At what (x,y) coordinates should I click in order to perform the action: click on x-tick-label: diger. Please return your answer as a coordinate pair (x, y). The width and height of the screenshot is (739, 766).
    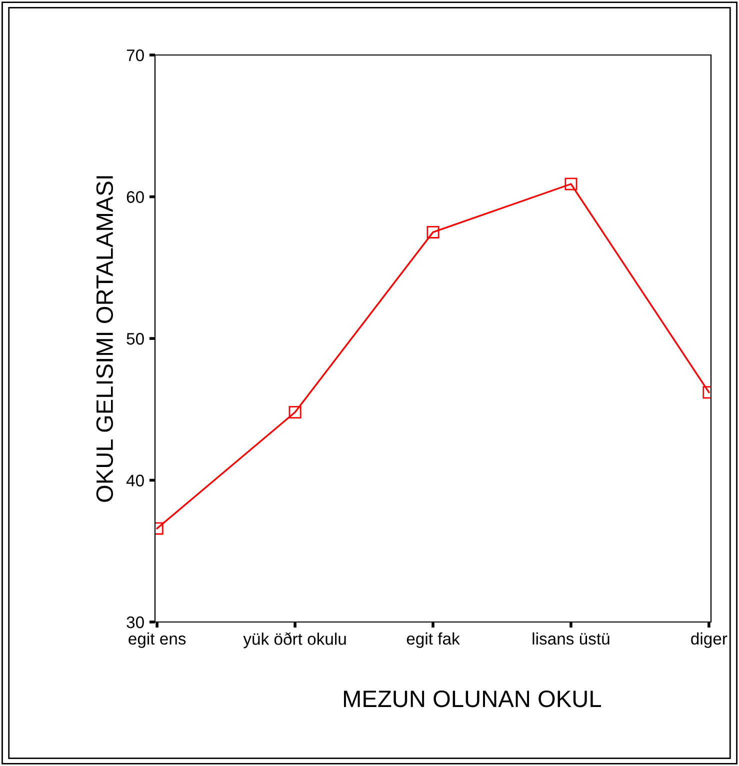
    Looking at the image, I should click on (709, 640).